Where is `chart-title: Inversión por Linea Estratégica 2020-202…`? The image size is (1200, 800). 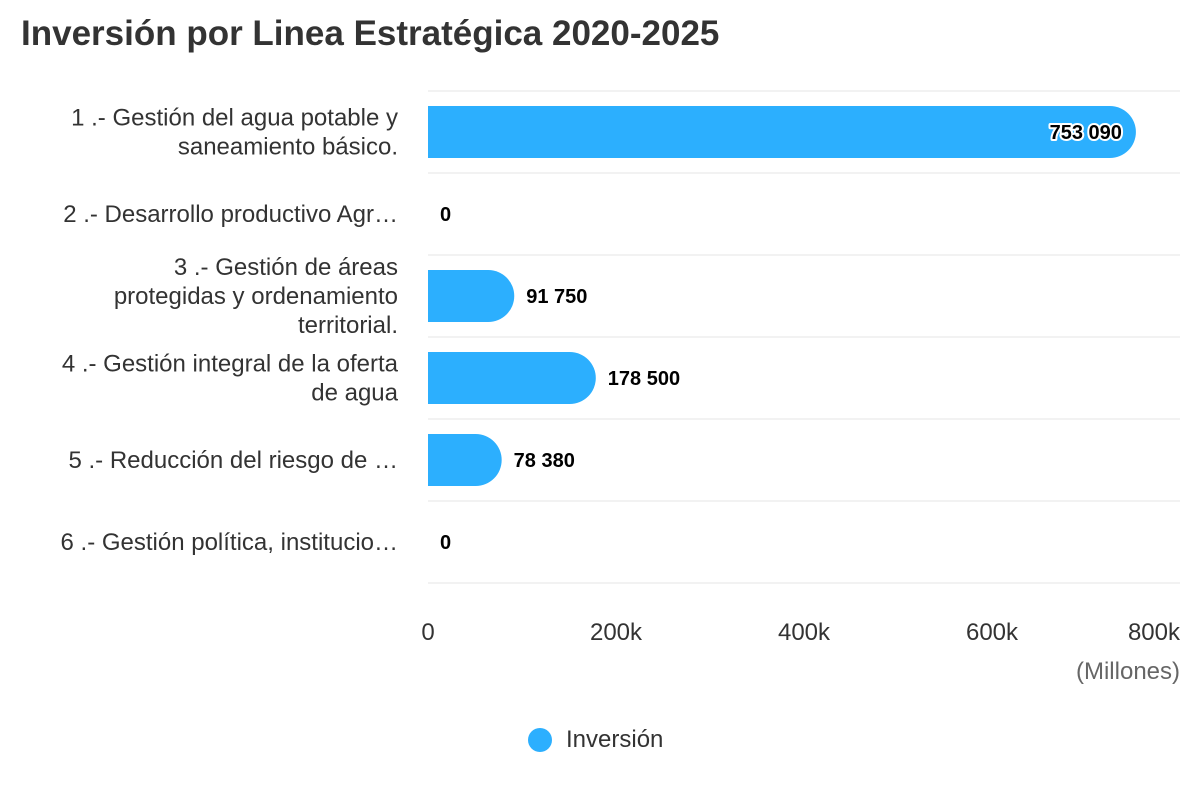 chart-title: Inversión por Linea Estratégica 2020-202… is located at coordinates (370, 33).